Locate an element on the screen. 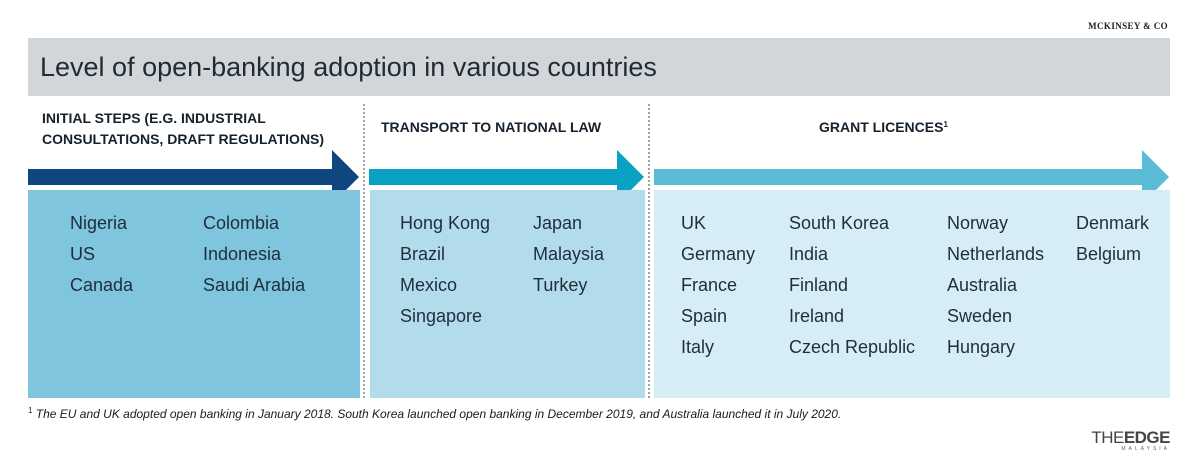 This screenshot has width=1200, height=472. country-item: Netherlands is located at coordinates (996, 254).